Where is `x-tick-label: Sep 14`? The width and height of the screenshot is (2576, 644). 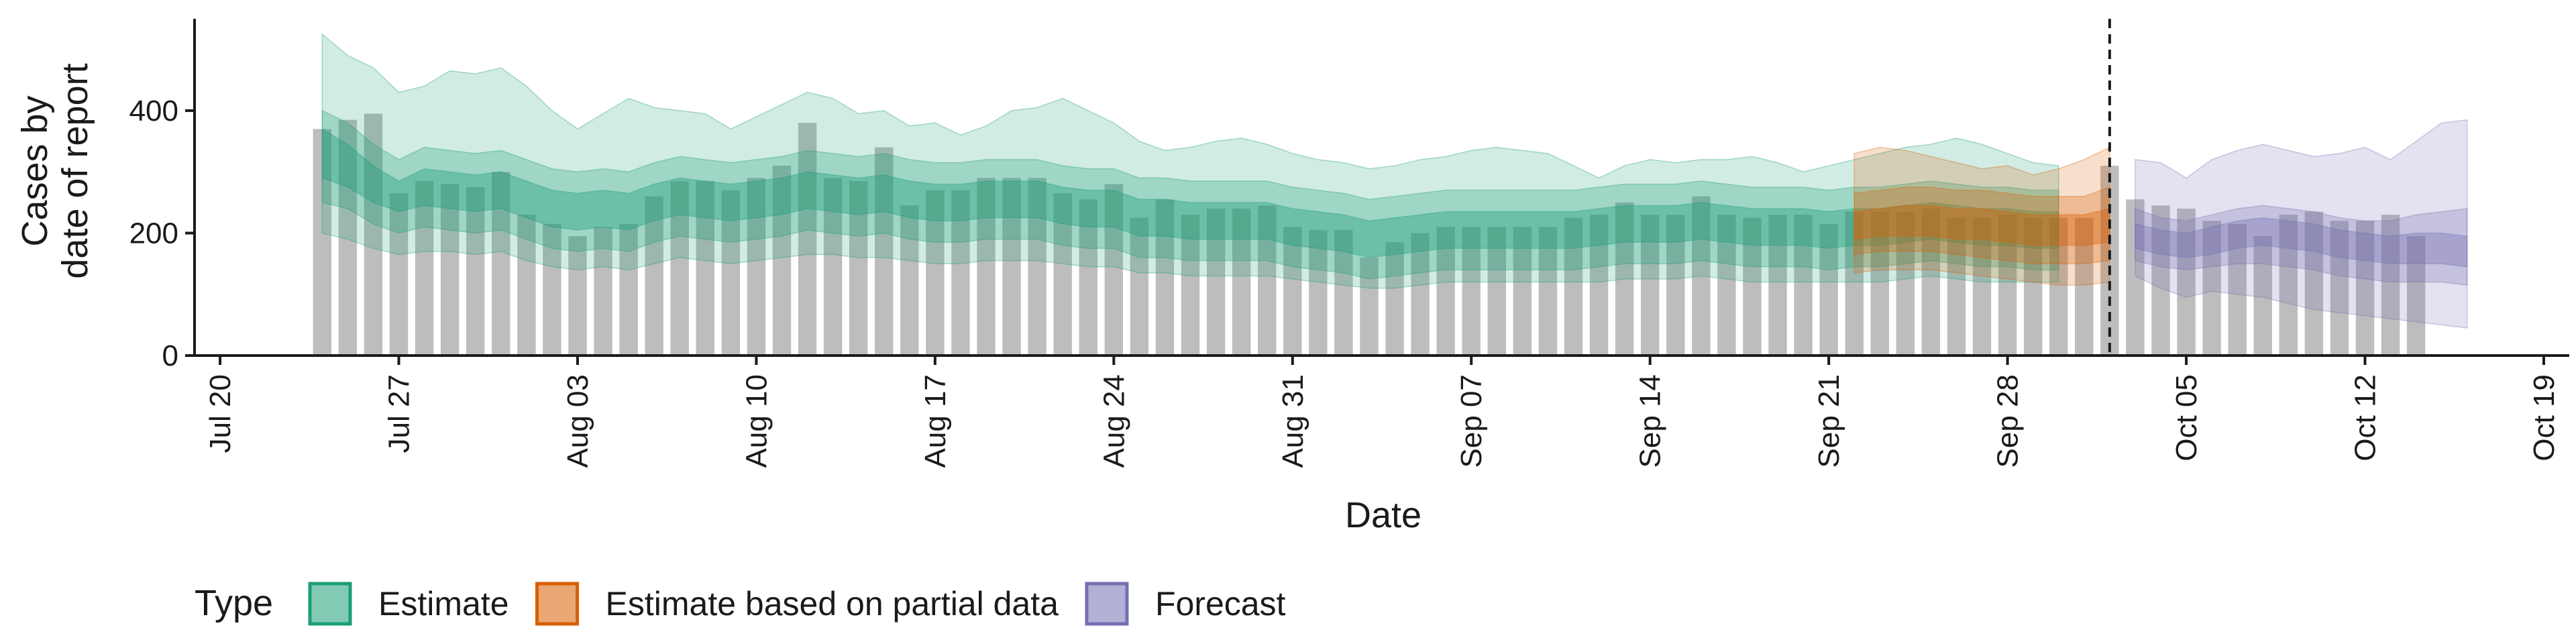 x-tick-label: Sep 14 is located at coordinates (1650, 421).